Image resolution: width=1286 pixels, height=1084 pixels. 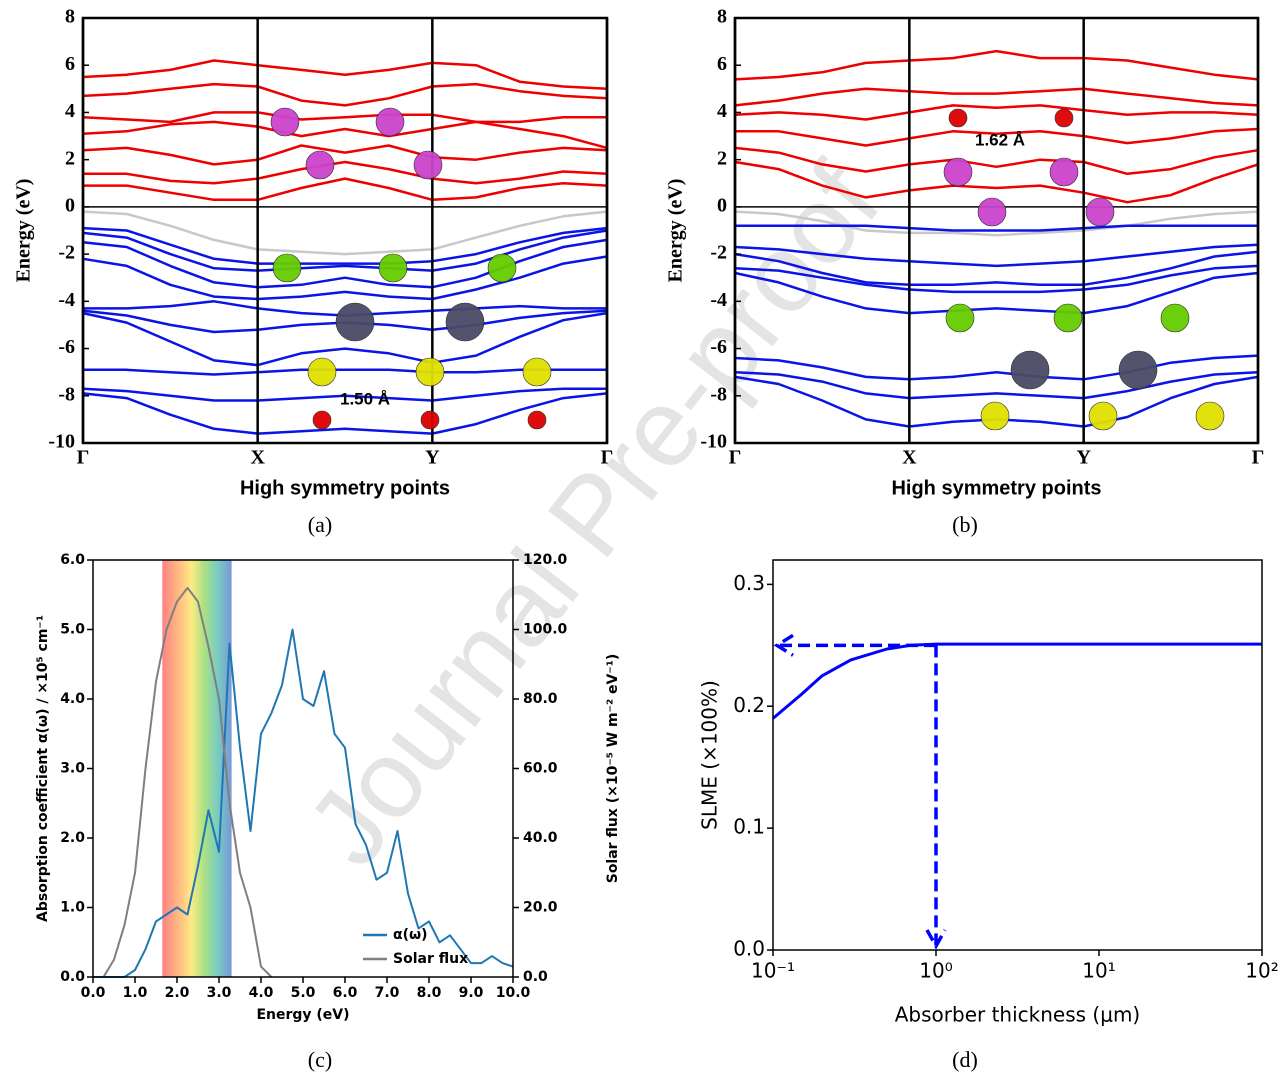 What do you see at coordinates (430, 959) in the screenshot?
I see `legend-label: Solar flux` at bounding box center [430, 959].